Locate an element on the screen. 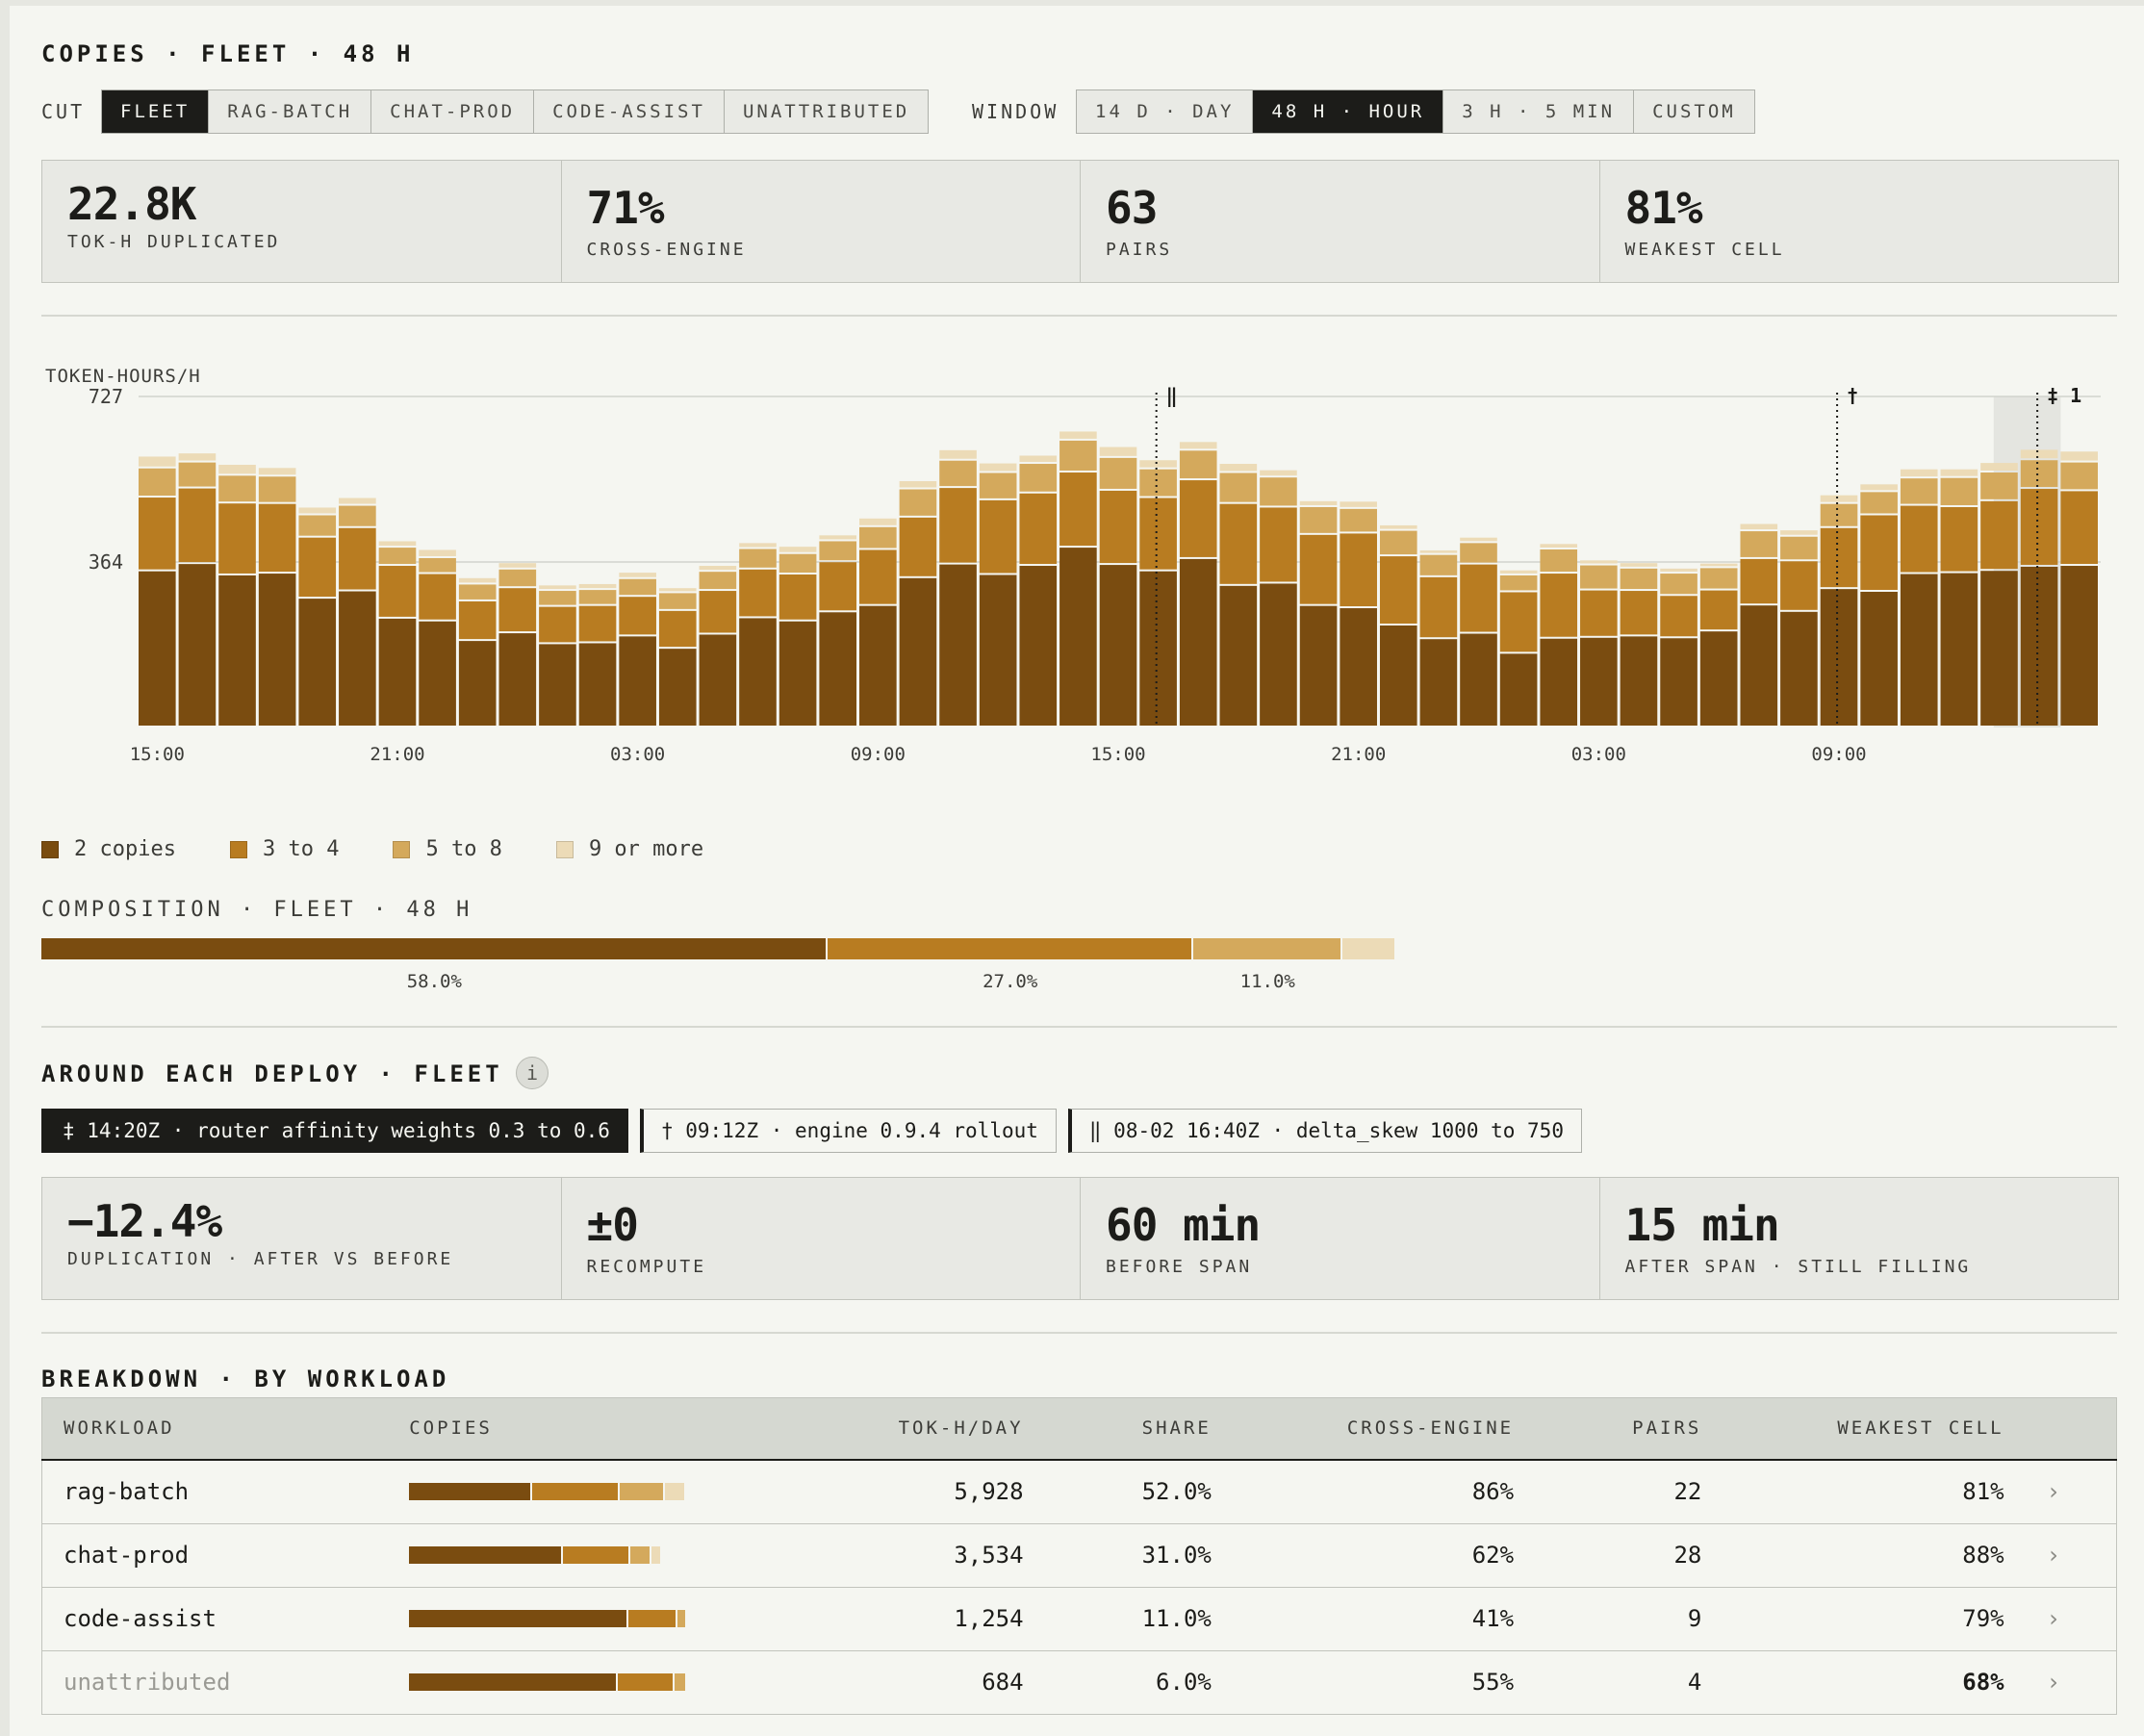 Image resolution: width=2144 pixels, height=1736 pixels. kpi-duplication-change: −12.4% DUPLICATION · AFTER VS BEFORE is located at coordinates (302, 1238).